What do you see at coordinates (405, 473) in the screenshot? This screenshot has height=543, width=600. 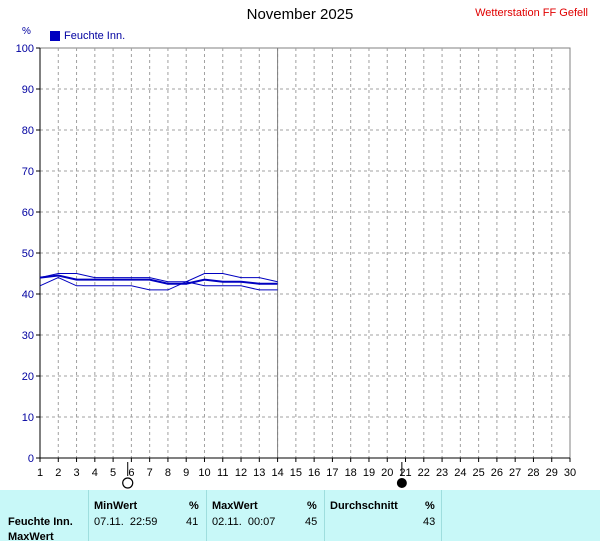 I see `x-tick-label: 21` at bounding box center [405, 473].